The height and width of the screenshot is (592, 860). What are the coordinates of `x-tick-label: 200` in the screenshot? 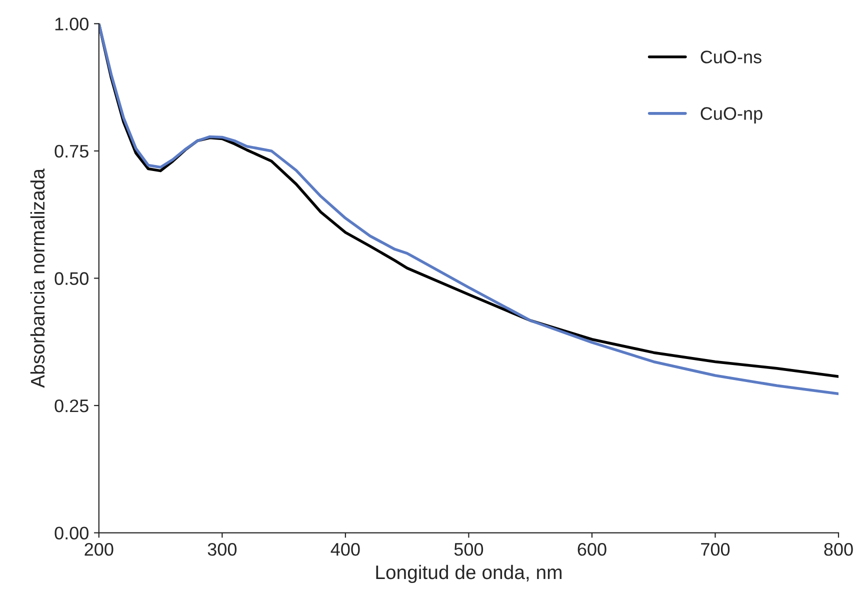 It's located at (99, 549).